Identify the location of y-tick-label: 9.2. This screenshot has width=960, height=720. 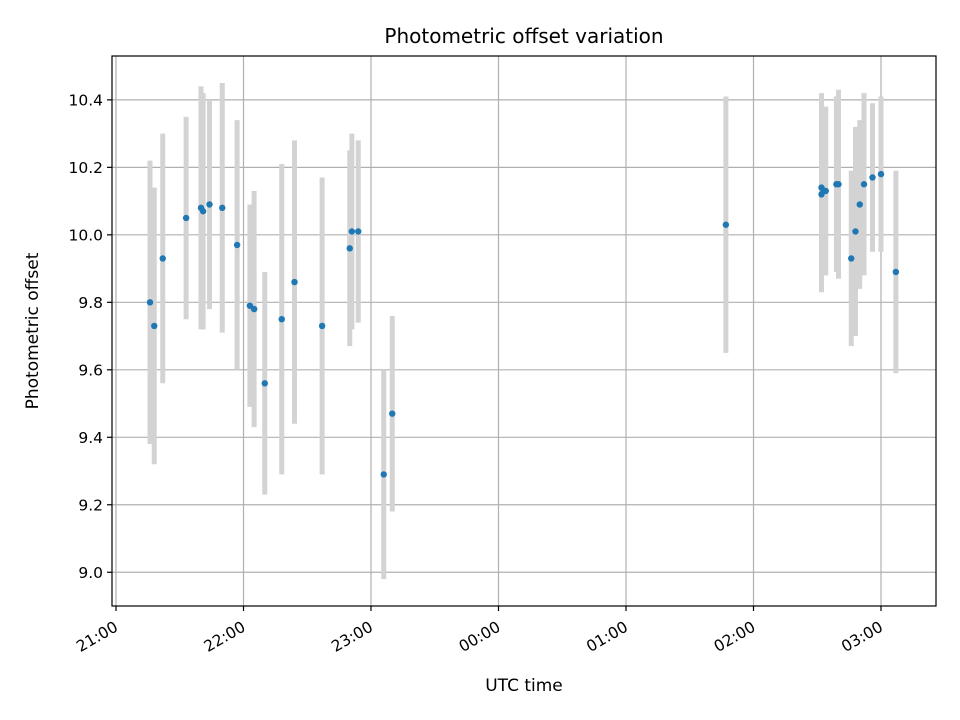
(90, 505).